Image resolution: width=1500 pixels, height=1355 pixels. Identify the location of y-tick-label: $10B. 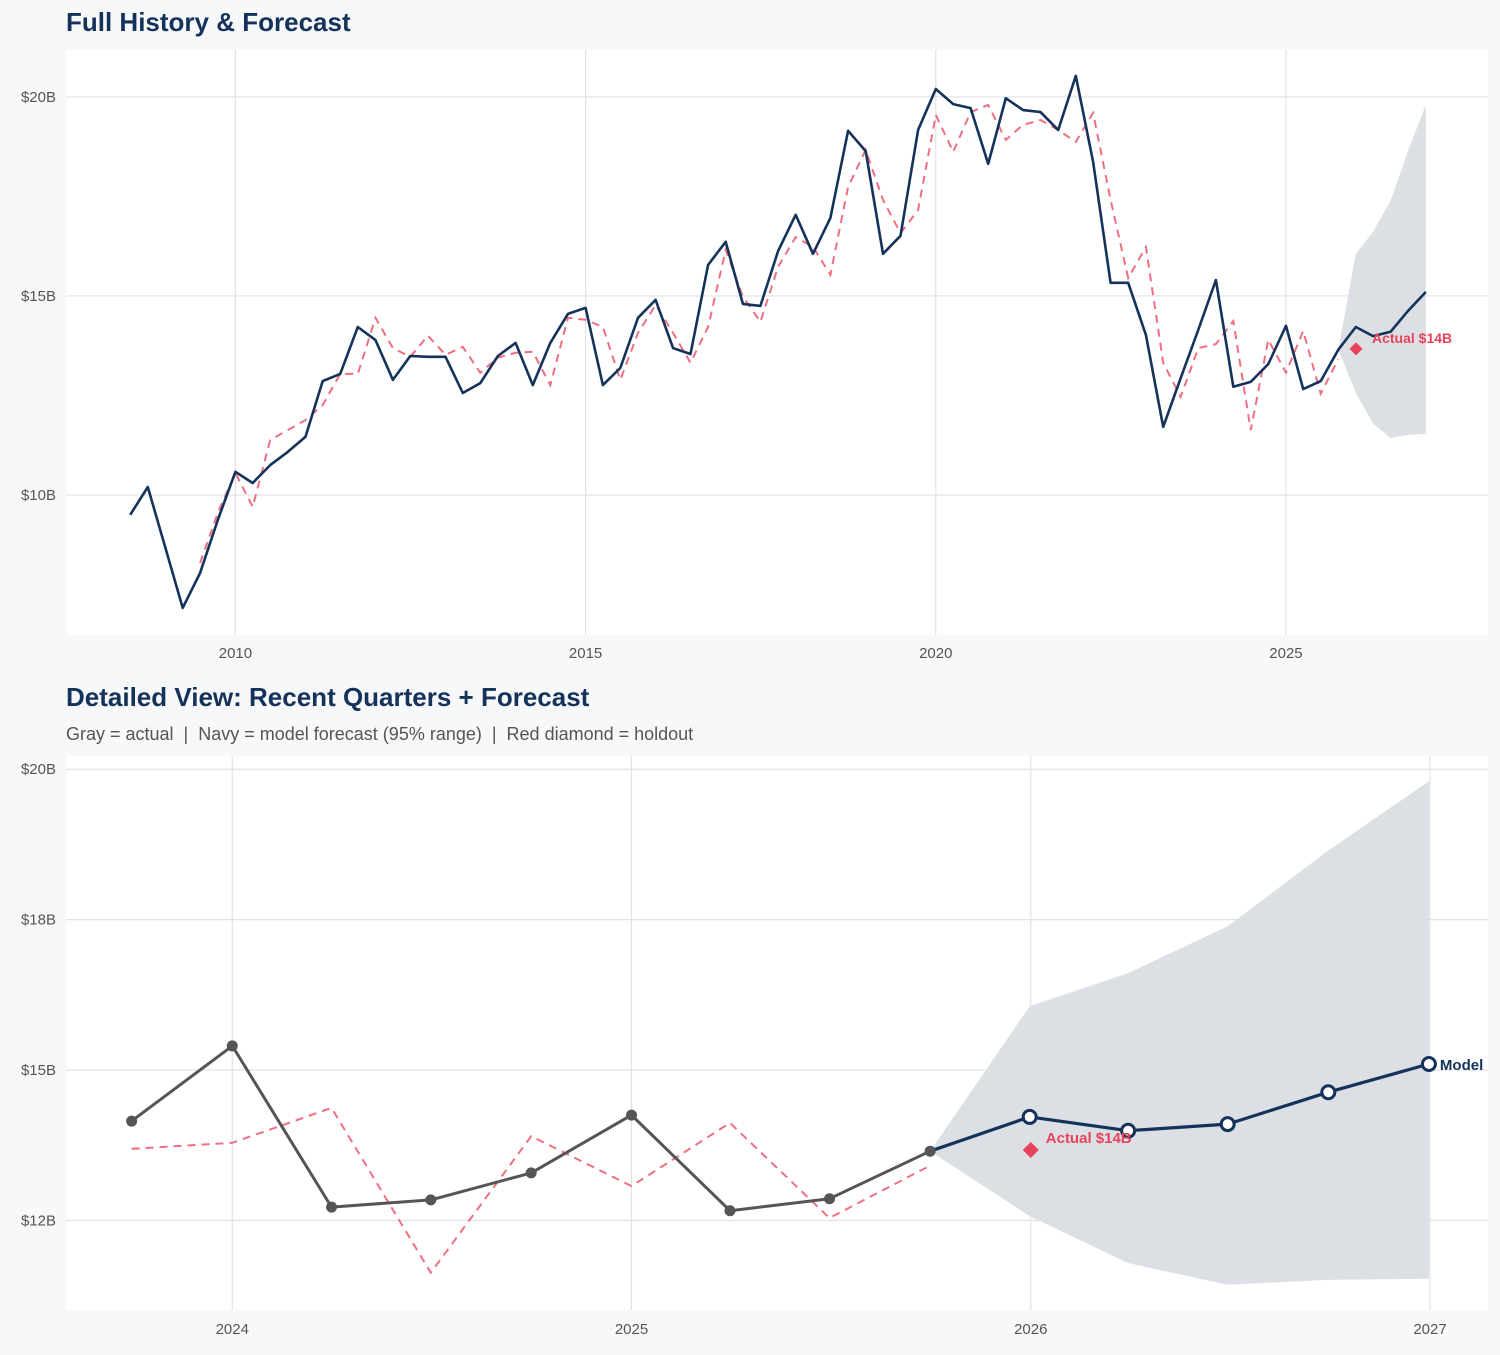
(38, 495).